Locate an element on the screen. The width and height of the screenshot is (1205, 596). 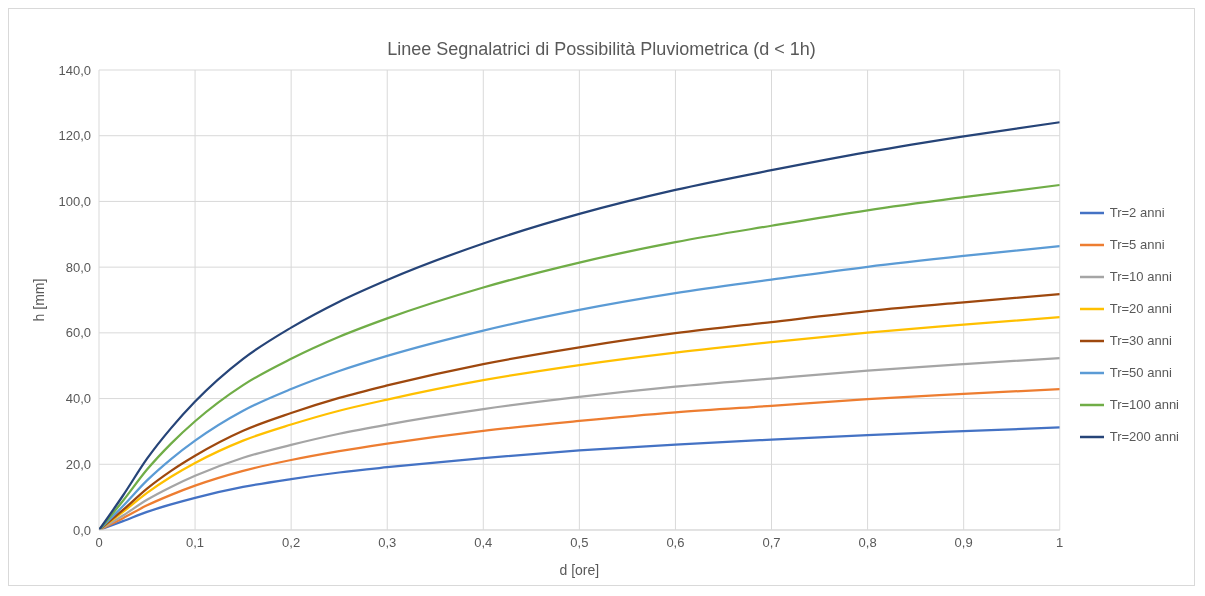
x-tick-label: 0 is located at coordinates (99, 543).